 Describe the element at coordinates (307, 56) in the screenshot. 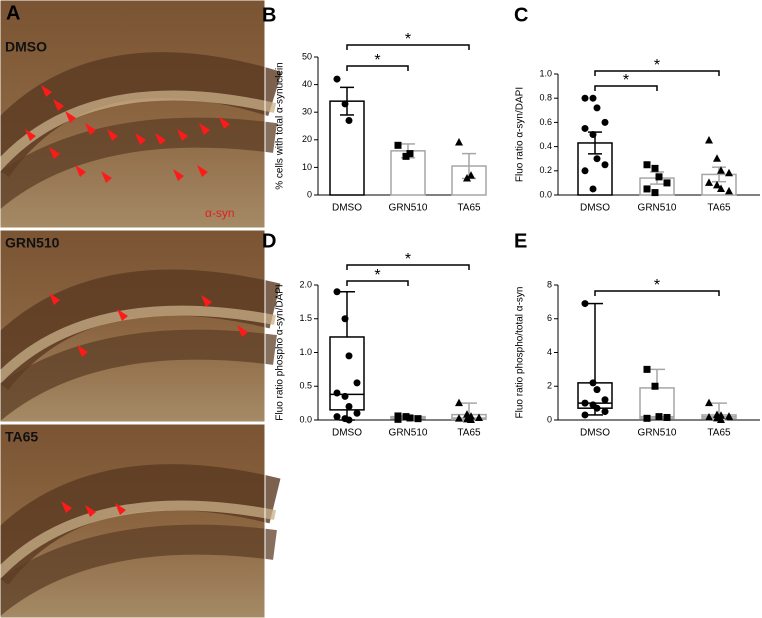

I see `y-tick-label: 50` at that location.